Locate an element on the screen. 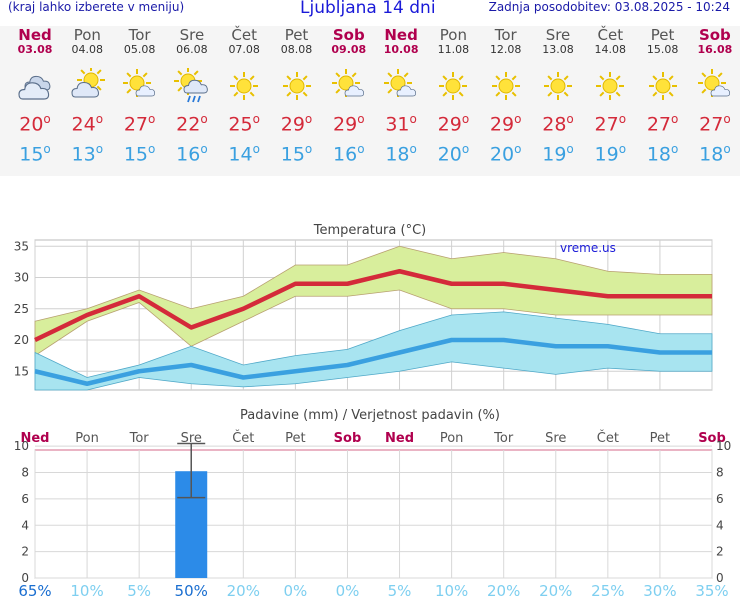 Image resolution: width=740 pixels, height=600 pixels. day-date: 08.08 is located at coordinates (296, 49).